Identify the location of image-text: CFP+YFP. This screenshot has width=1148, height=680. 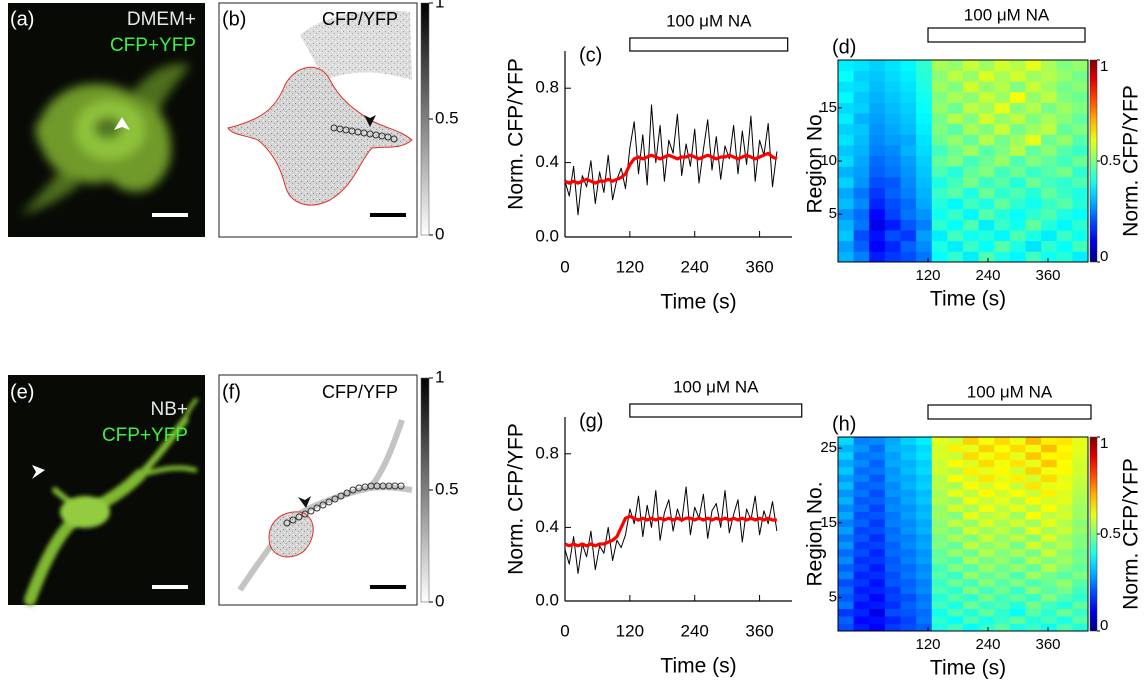
(153, 45).